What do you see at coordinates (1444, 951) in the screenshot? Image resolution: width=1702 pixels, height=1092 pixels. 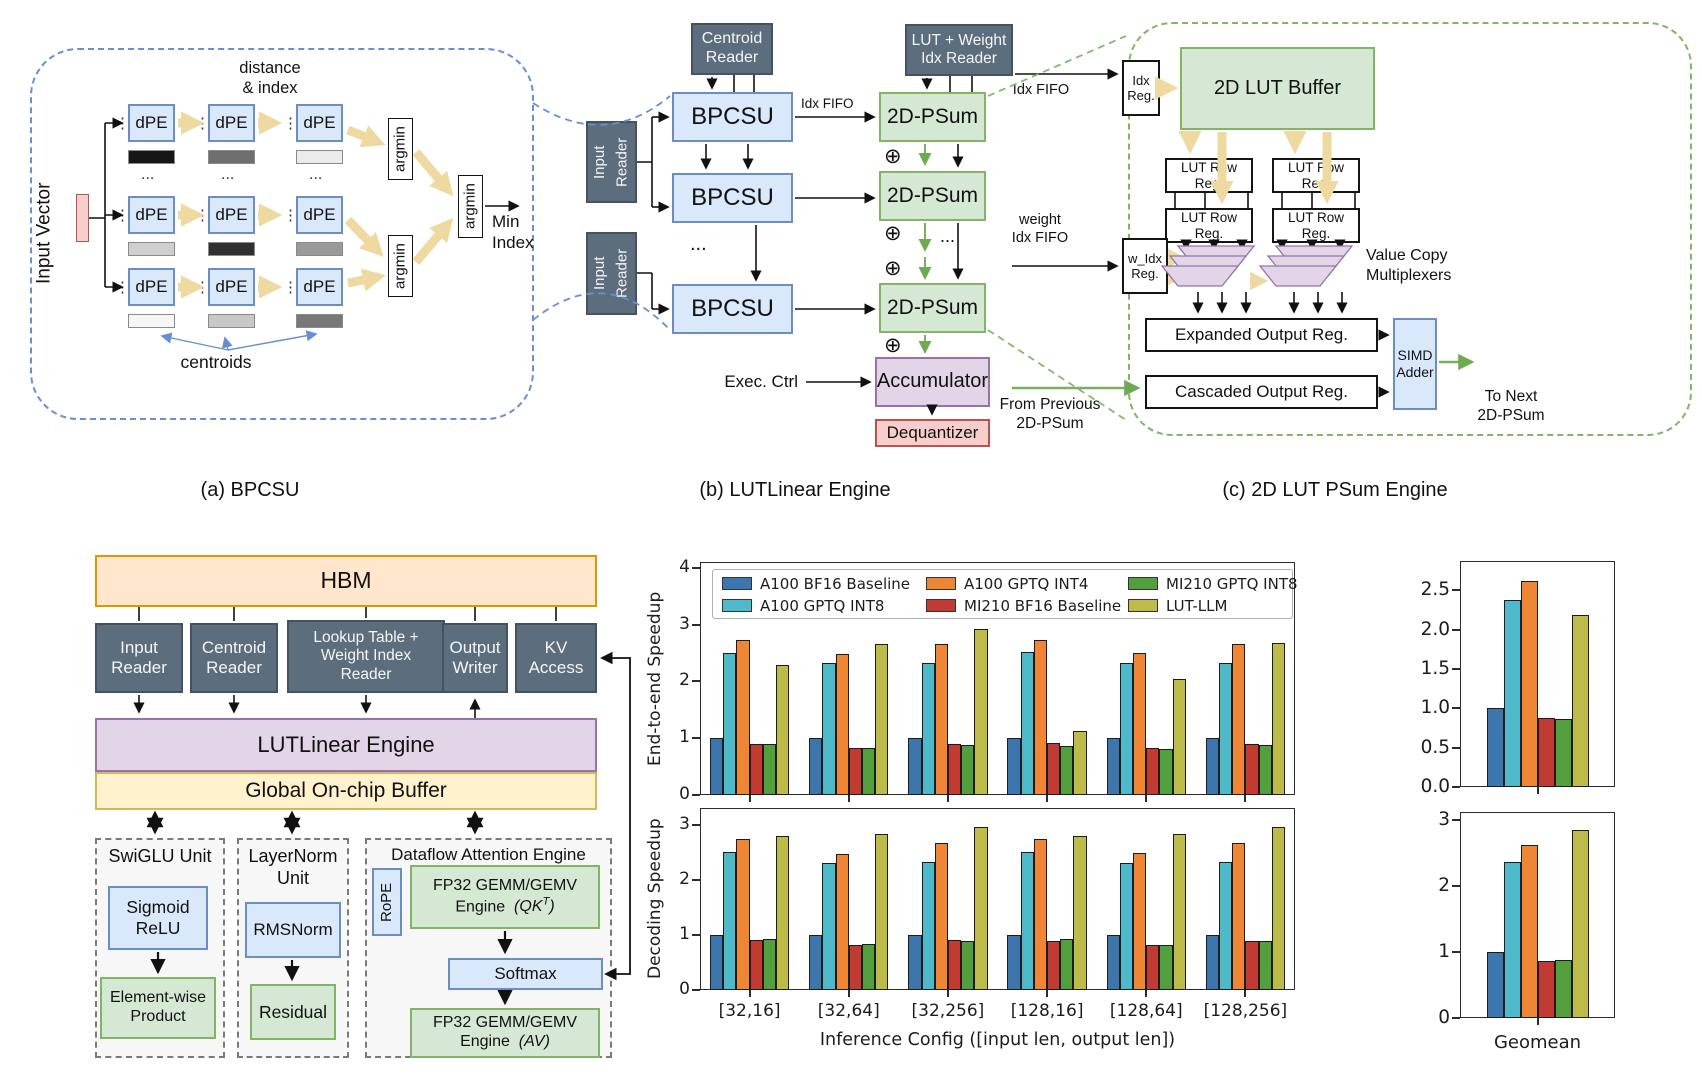 I see `y-tick-label: 1` at bounding box center [1444, 951].